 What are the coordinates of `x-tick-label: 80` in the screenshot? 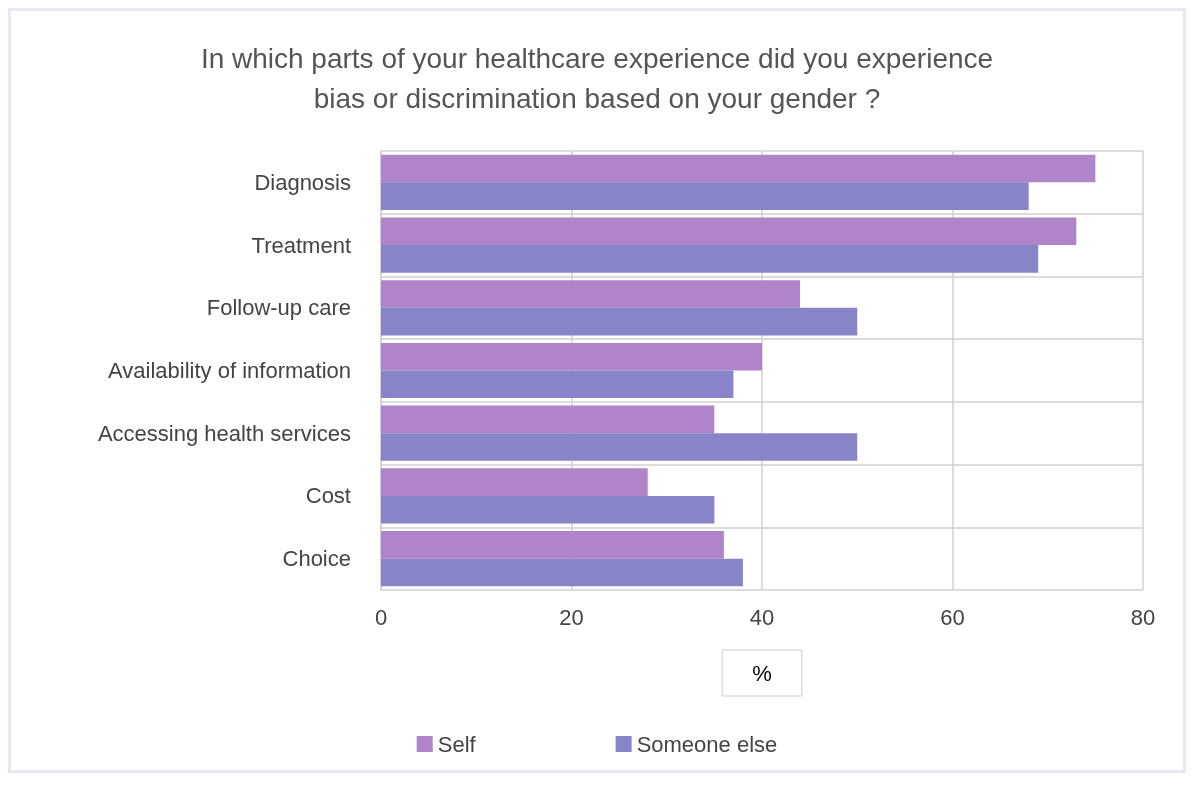 It's located at (1143, 617).